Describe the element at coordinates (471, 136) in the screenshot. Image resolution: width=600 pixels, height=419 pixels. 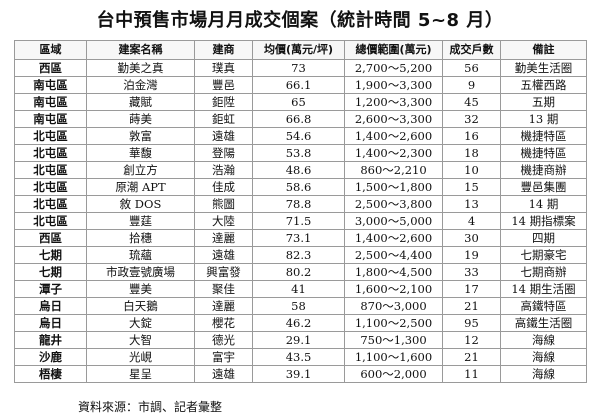
I see `cell-units-sold: 16` at that location.